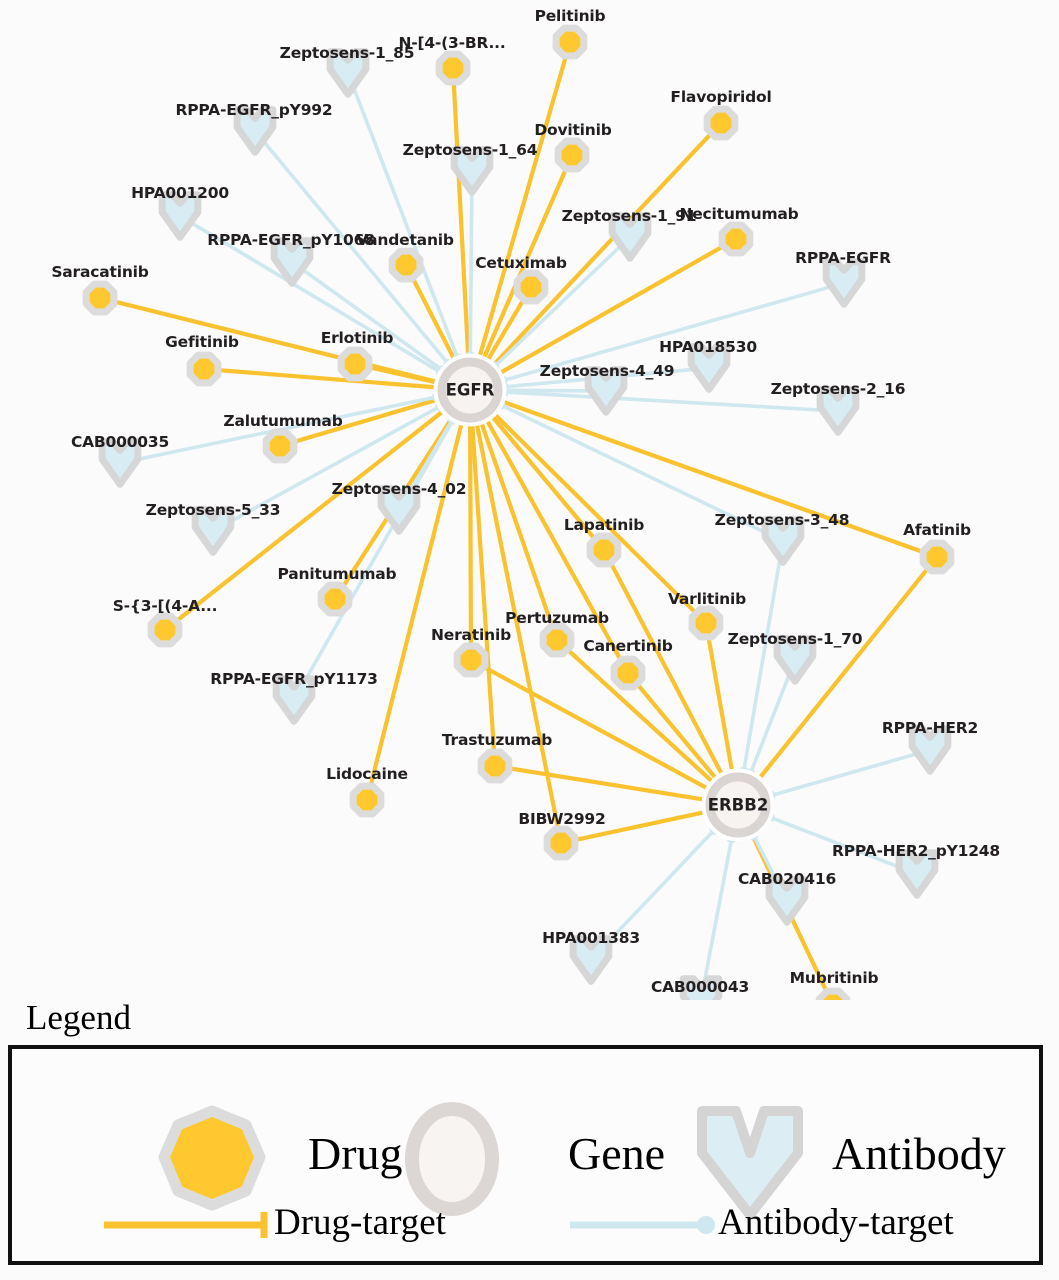 Image resolution: width=1059 pixels, height=1280 pixels. What do you see at coordinates (573, 130) in the screenshot?
I see `drug-label: Dovitinib` at bounding box center [573, 130].